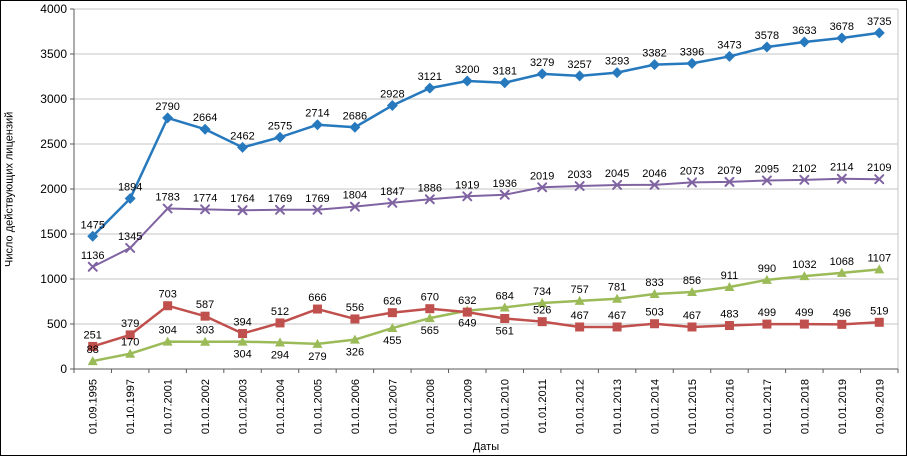 The width and height of the screenshot is (907, 457). Describe the element at coordinates (53, 234) in the screenshot. I see `y-tick-label: 1500` at that location.